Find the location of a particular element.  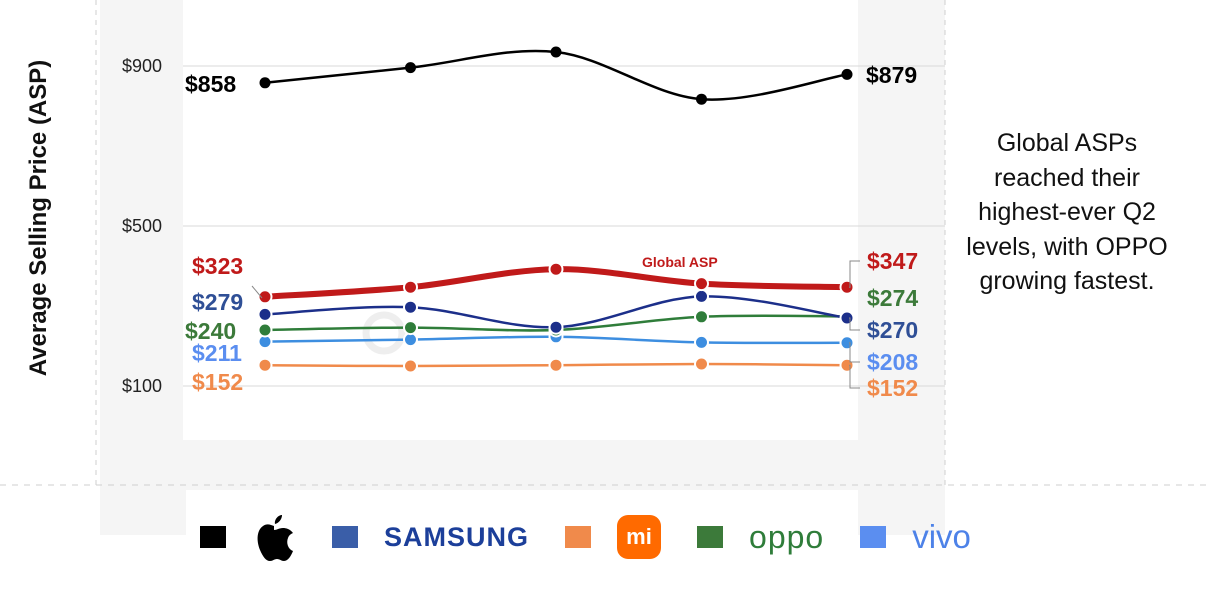

end-label-global-asp: $347 is located at coordinates (892, 261).